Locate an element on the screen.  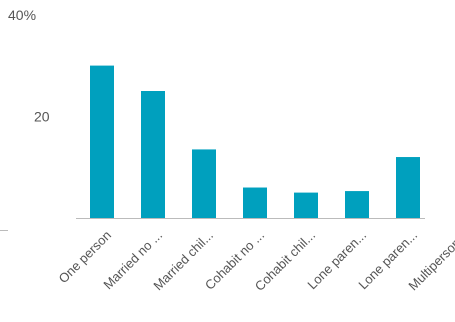
y-tick-label: 40% is located at coordinates (22, 15).